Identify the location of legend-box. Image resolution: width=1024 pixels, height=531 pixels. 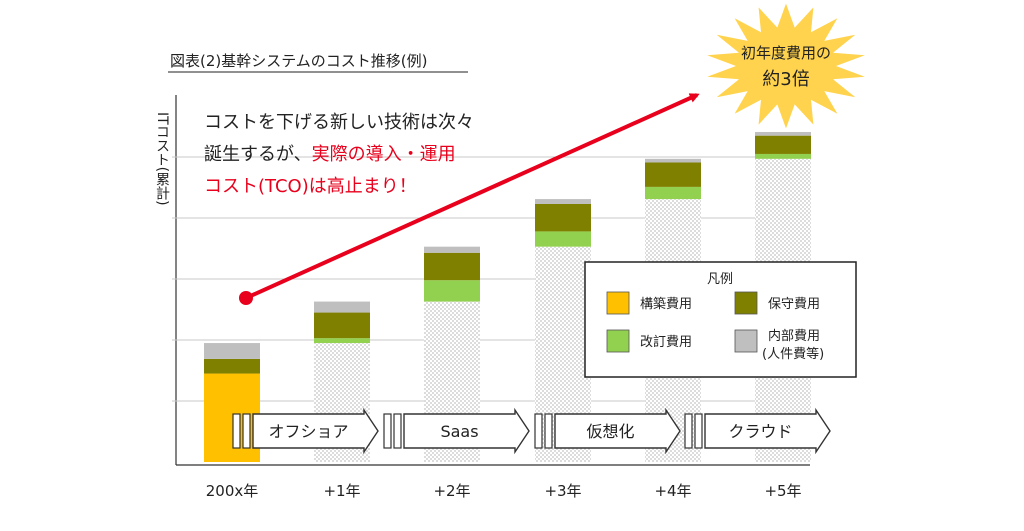
(720, 319).